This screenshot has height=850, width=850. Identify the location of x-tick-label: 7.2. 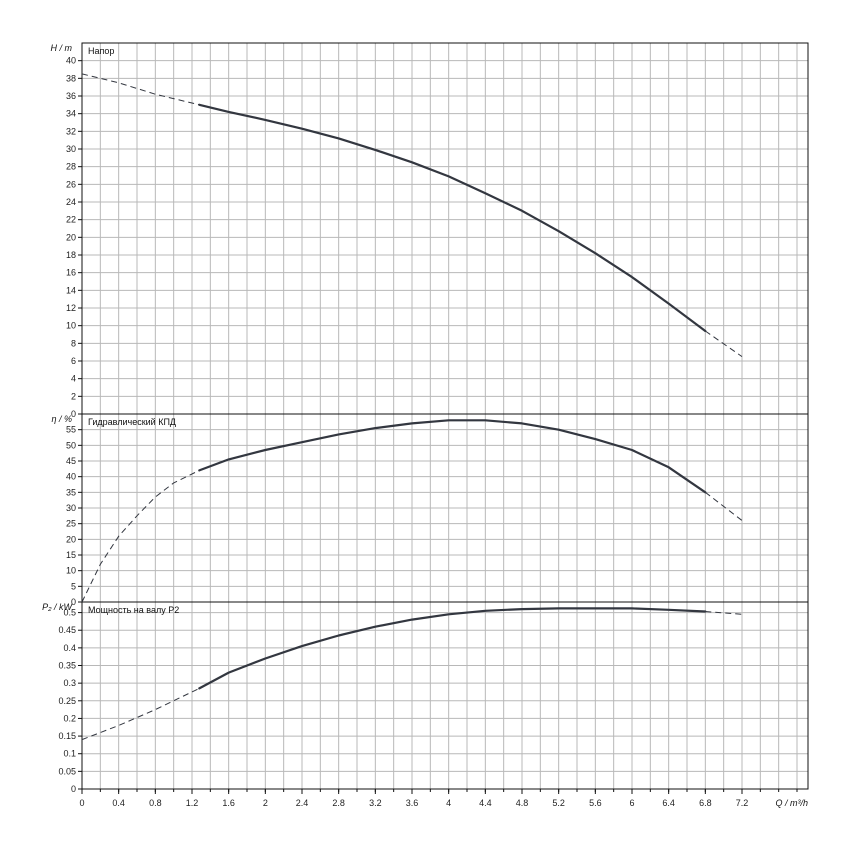
(742, 803).